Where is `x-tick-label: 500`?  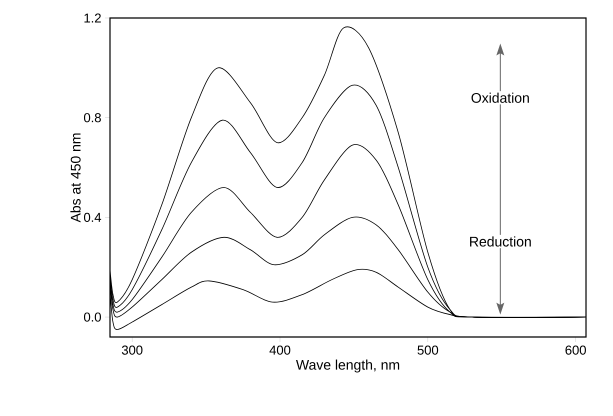
x-tick-label: 500 is located at coordinates (428, 350).